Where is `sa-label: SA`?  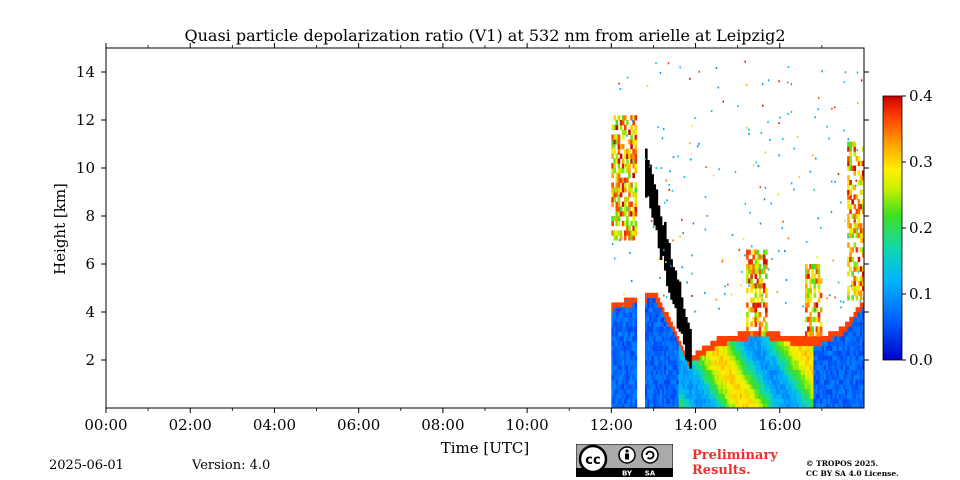 sa-label: SA is located at coordinates (650, 474).